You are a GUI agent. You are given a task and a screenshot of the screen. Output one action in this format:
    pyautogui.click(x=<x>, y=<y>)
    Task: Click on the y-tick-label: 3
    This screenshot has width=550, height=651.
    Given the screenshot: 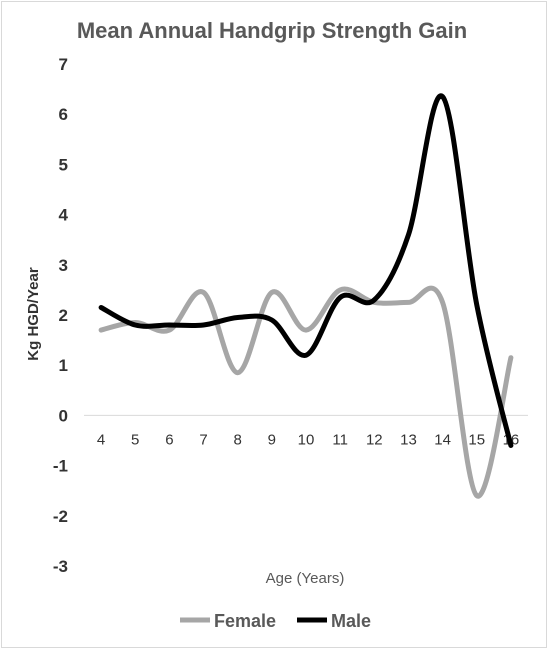 What is the action you would take?
    pyautogui.click(x=63, y=265)
    